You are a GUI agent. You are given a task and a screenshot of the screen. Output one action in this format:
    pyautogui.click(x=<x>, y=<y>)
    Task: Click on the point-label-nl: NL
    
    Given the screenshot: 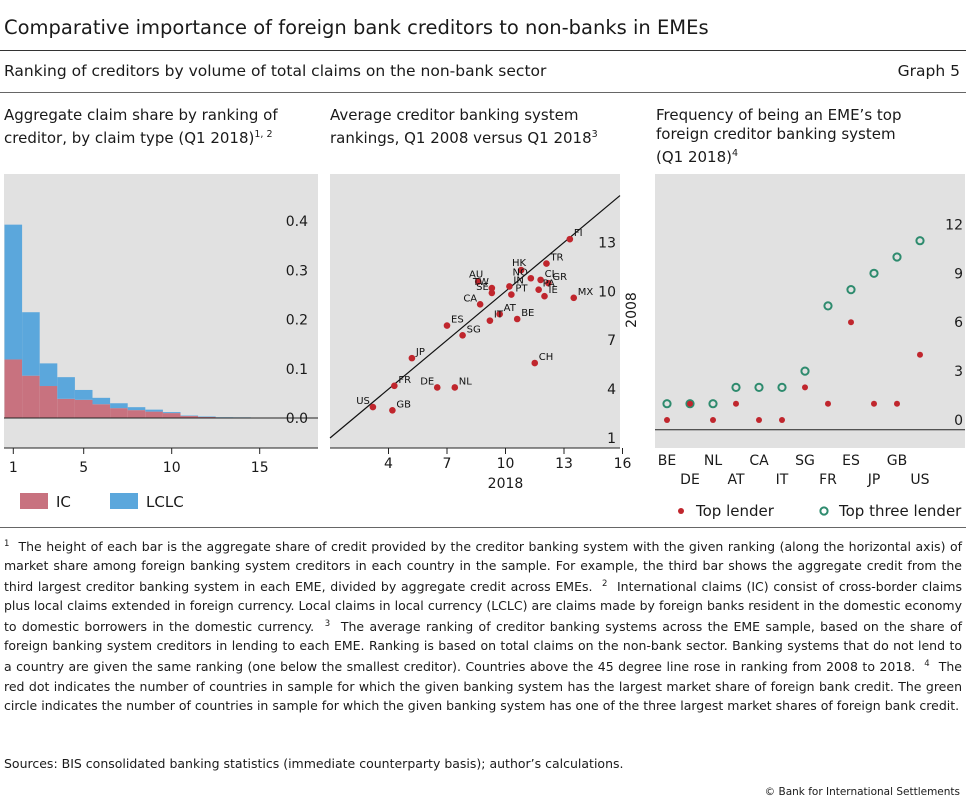 What is the action you would take?
    pyautogui.click(x=465, y=381)
    